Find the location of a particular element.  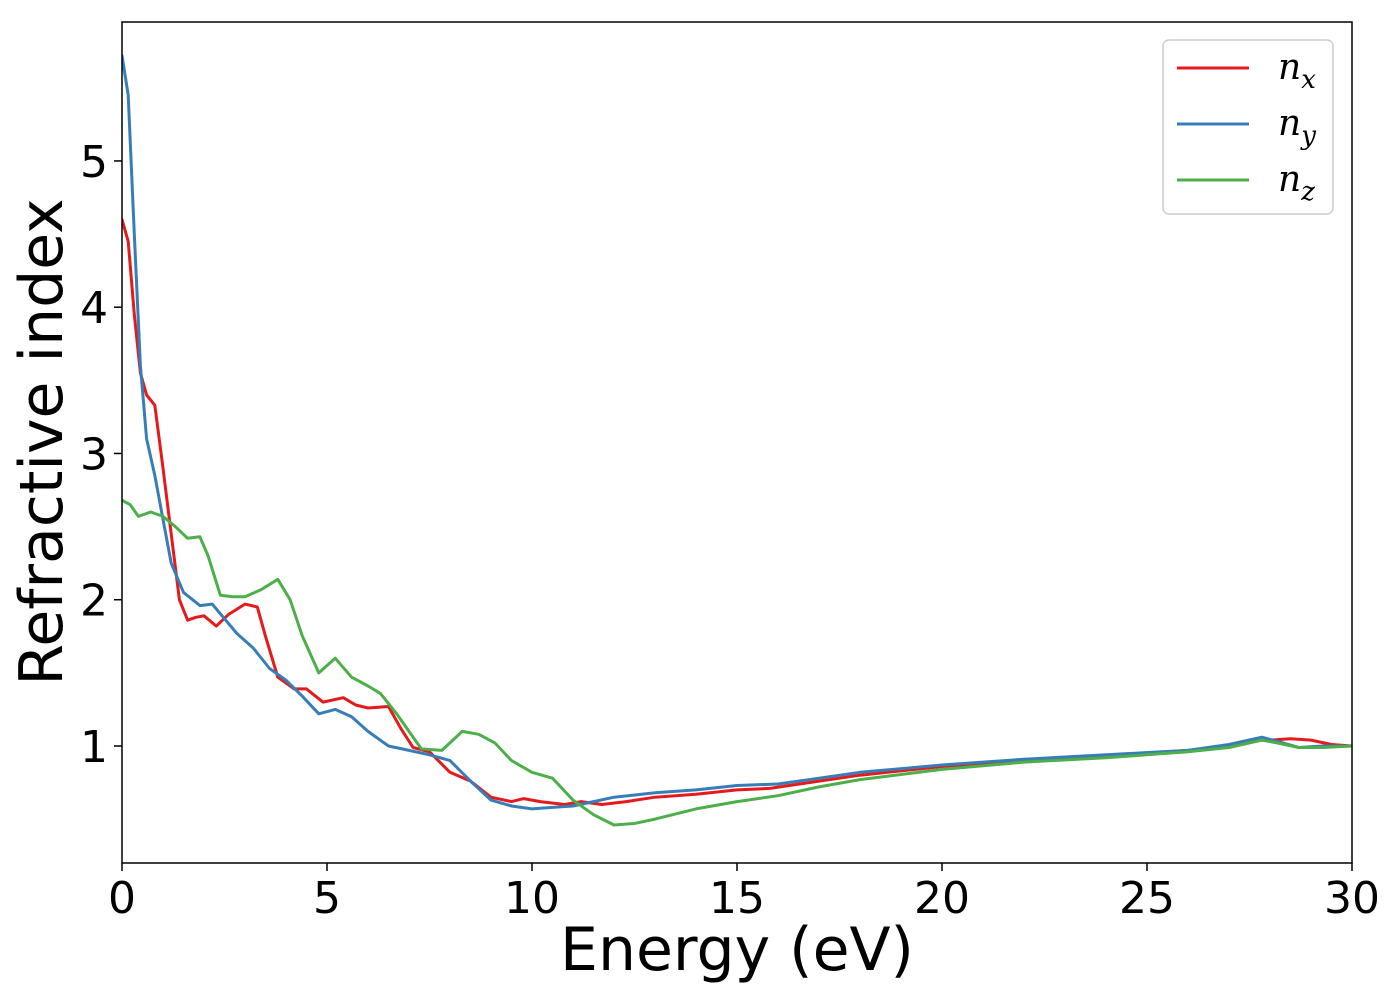

x-tick-label: 10 is located at coordinates (532, 898).